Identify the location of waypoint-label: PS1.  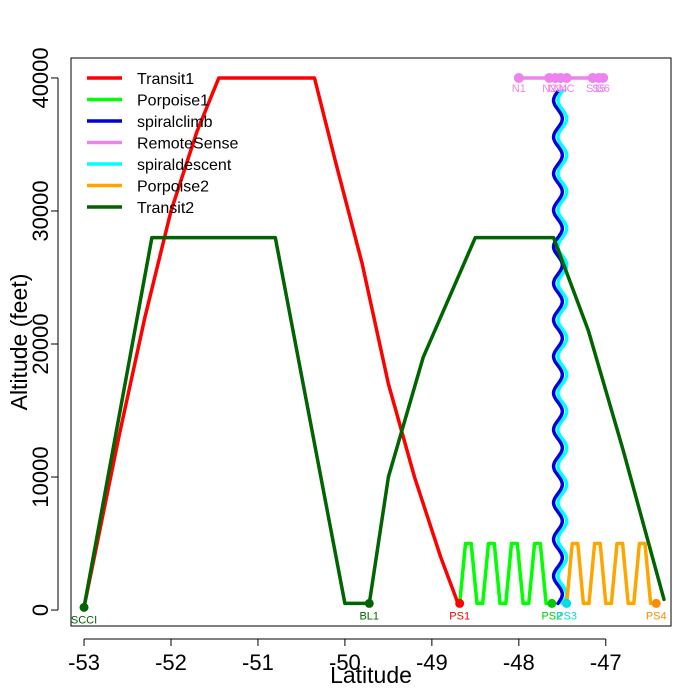
(459, 616).